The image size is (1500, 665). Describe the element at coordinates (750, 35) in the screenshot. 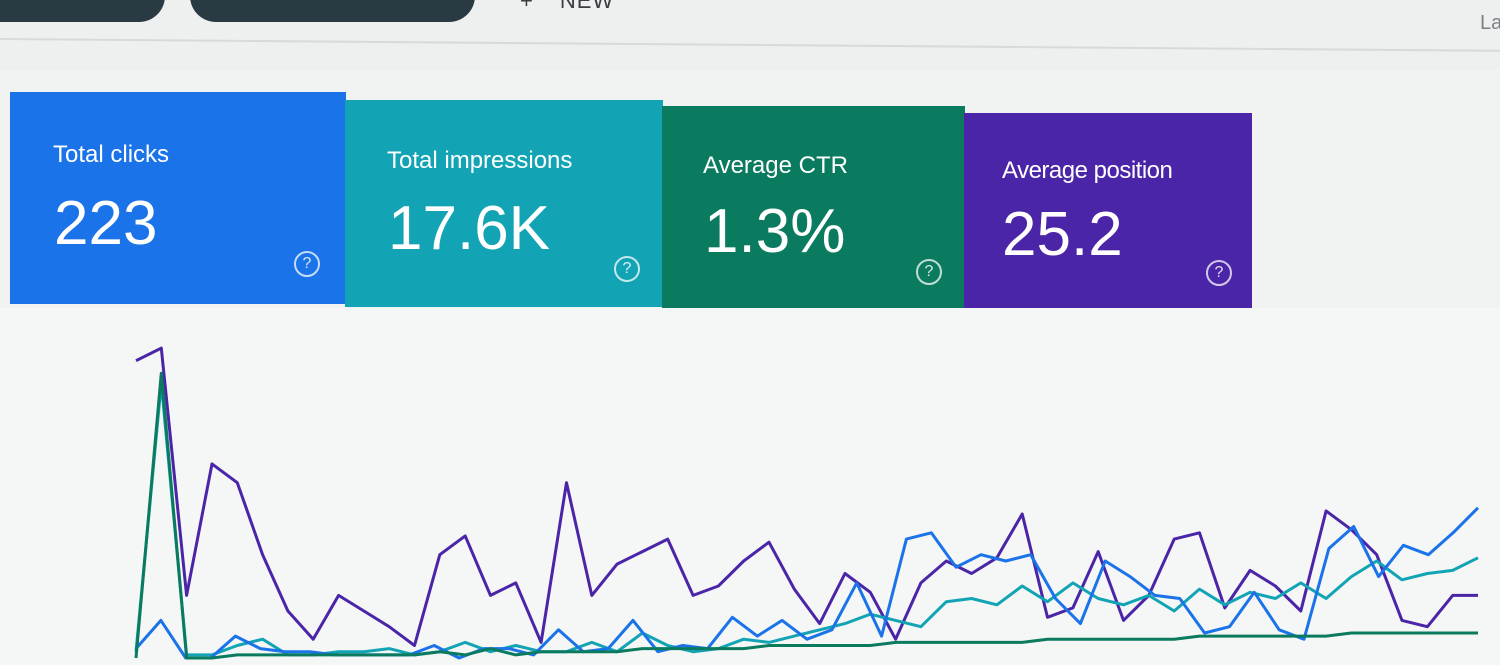

I see `top-toolbar: + NEW La` at that location.